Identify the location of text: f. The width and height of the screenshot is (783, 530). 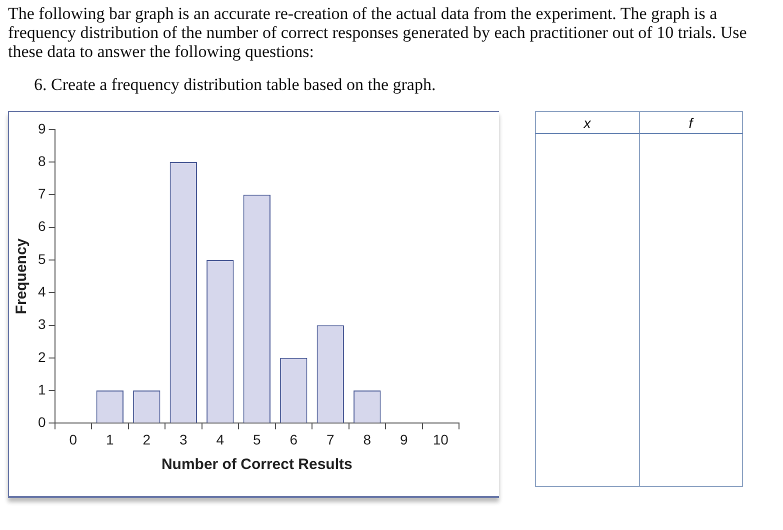
(690, 123).